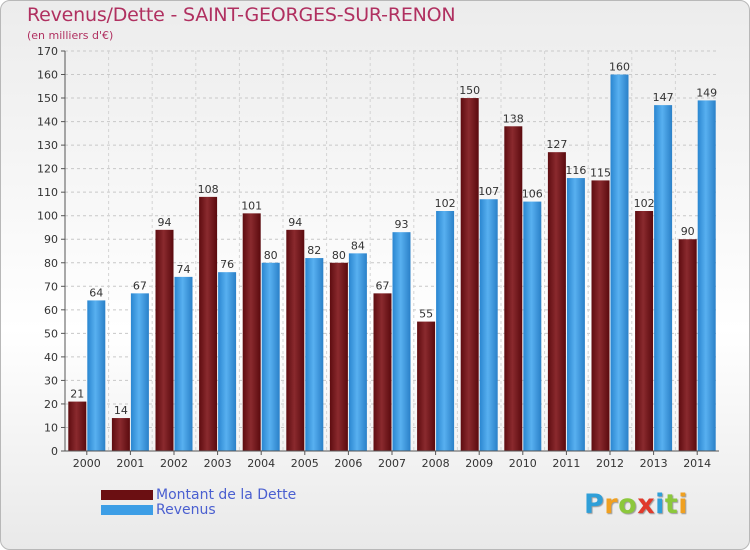  Describe the element at coordinates (184, 269) in the screenshot. I see `data-label-revenus: 74` at that location.